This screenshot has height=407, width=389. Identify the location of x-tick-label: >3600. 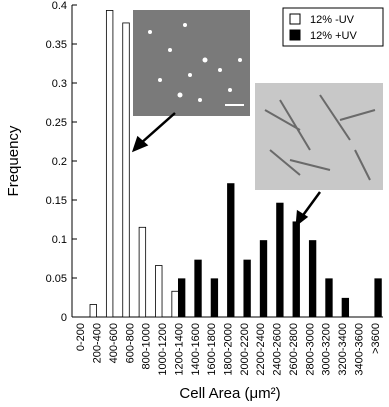
(376, 338).